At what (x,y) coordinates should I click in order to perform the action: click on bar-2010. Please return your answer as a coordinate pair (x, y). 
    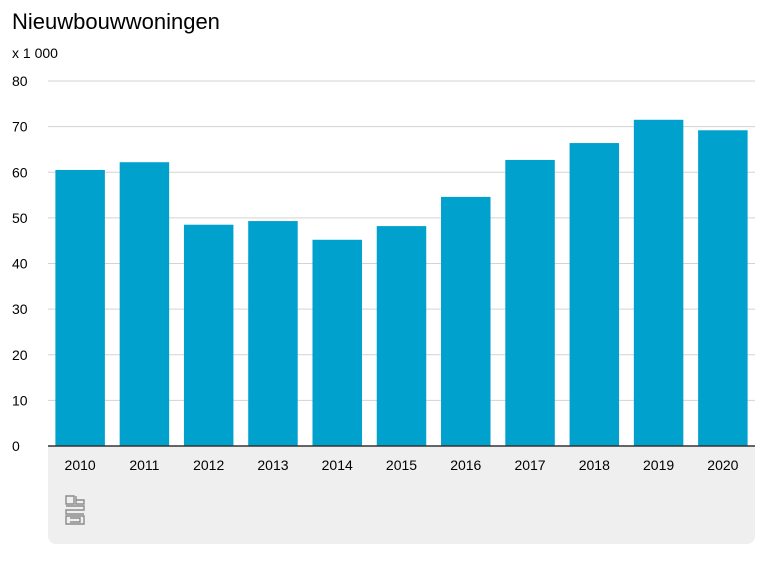
    Looking at the image, I should click on (80, 307).